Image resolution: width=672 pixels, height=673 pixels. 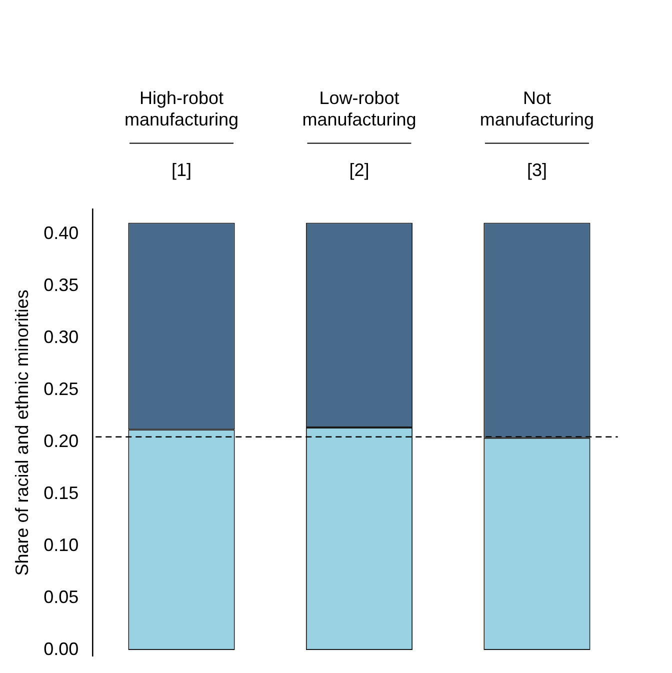 What do you see at coordinates (61, 389) in the screenshot?
I see `y-tick-label: 0.25` at bounding box center [61, 389].